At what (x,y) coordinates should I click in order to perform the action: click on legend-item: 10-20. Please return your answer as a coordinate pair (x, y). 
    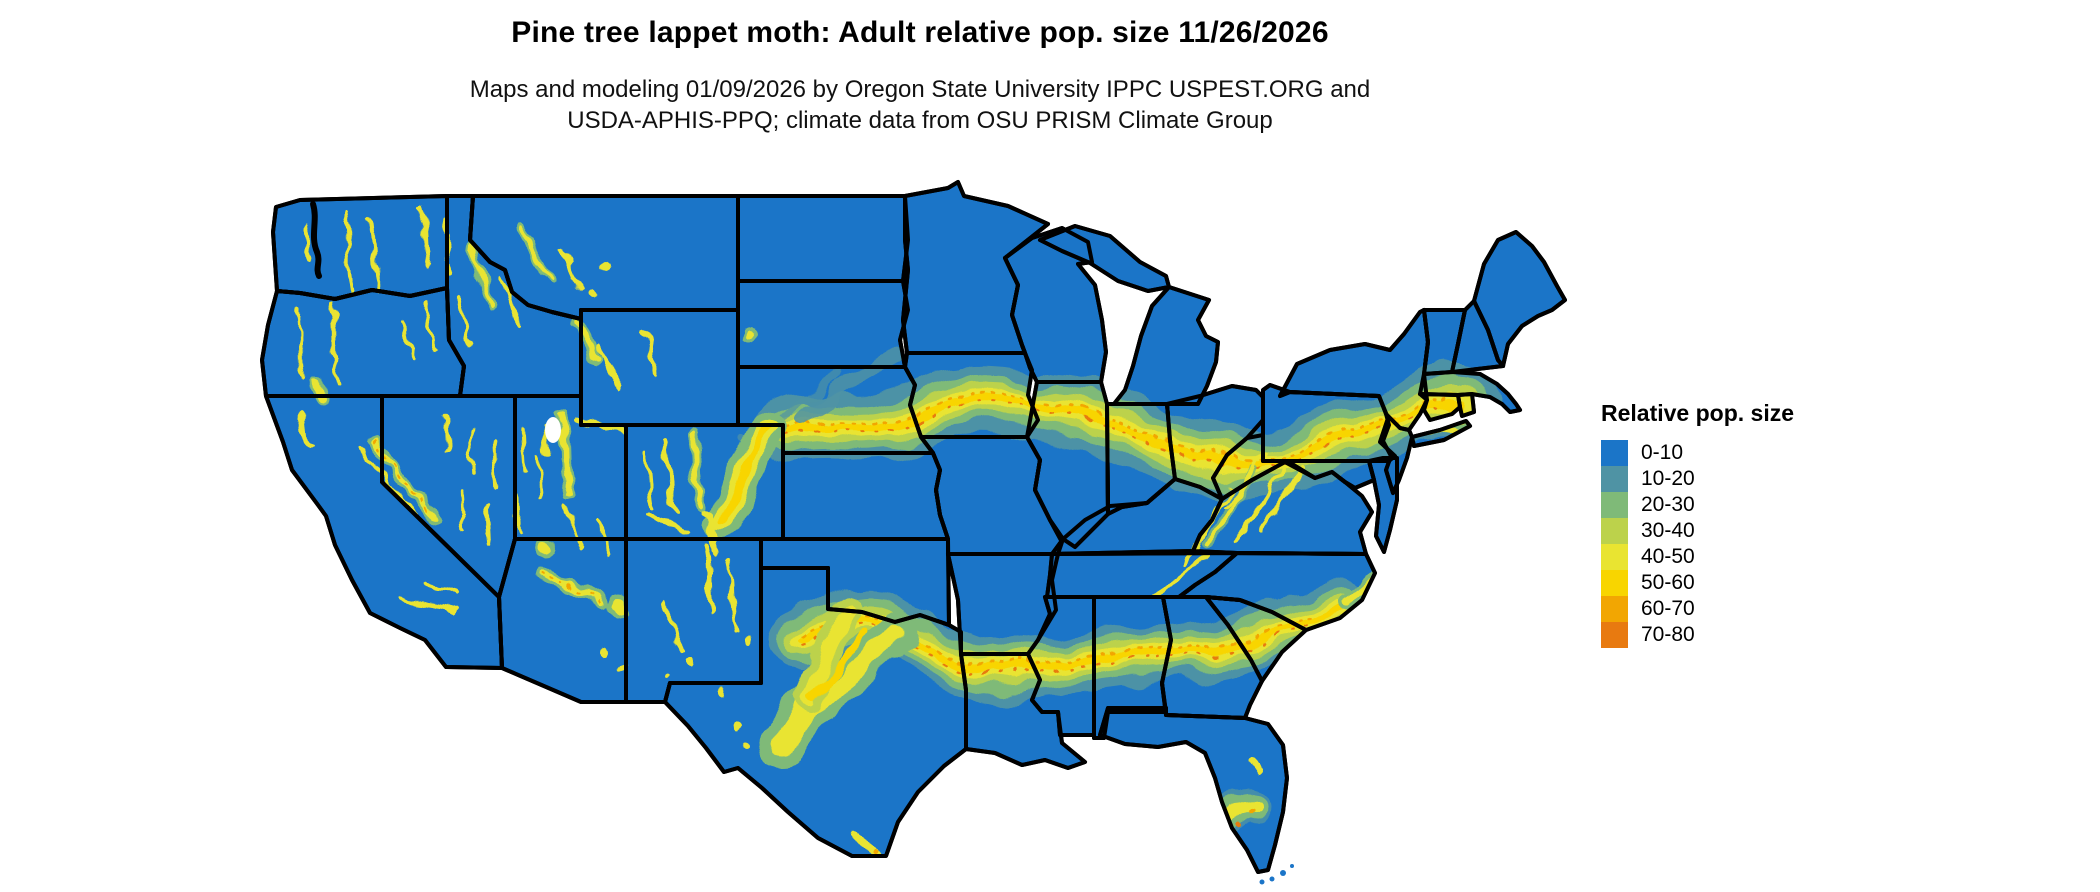
    Looking at the image, I should click on (1697, 479).